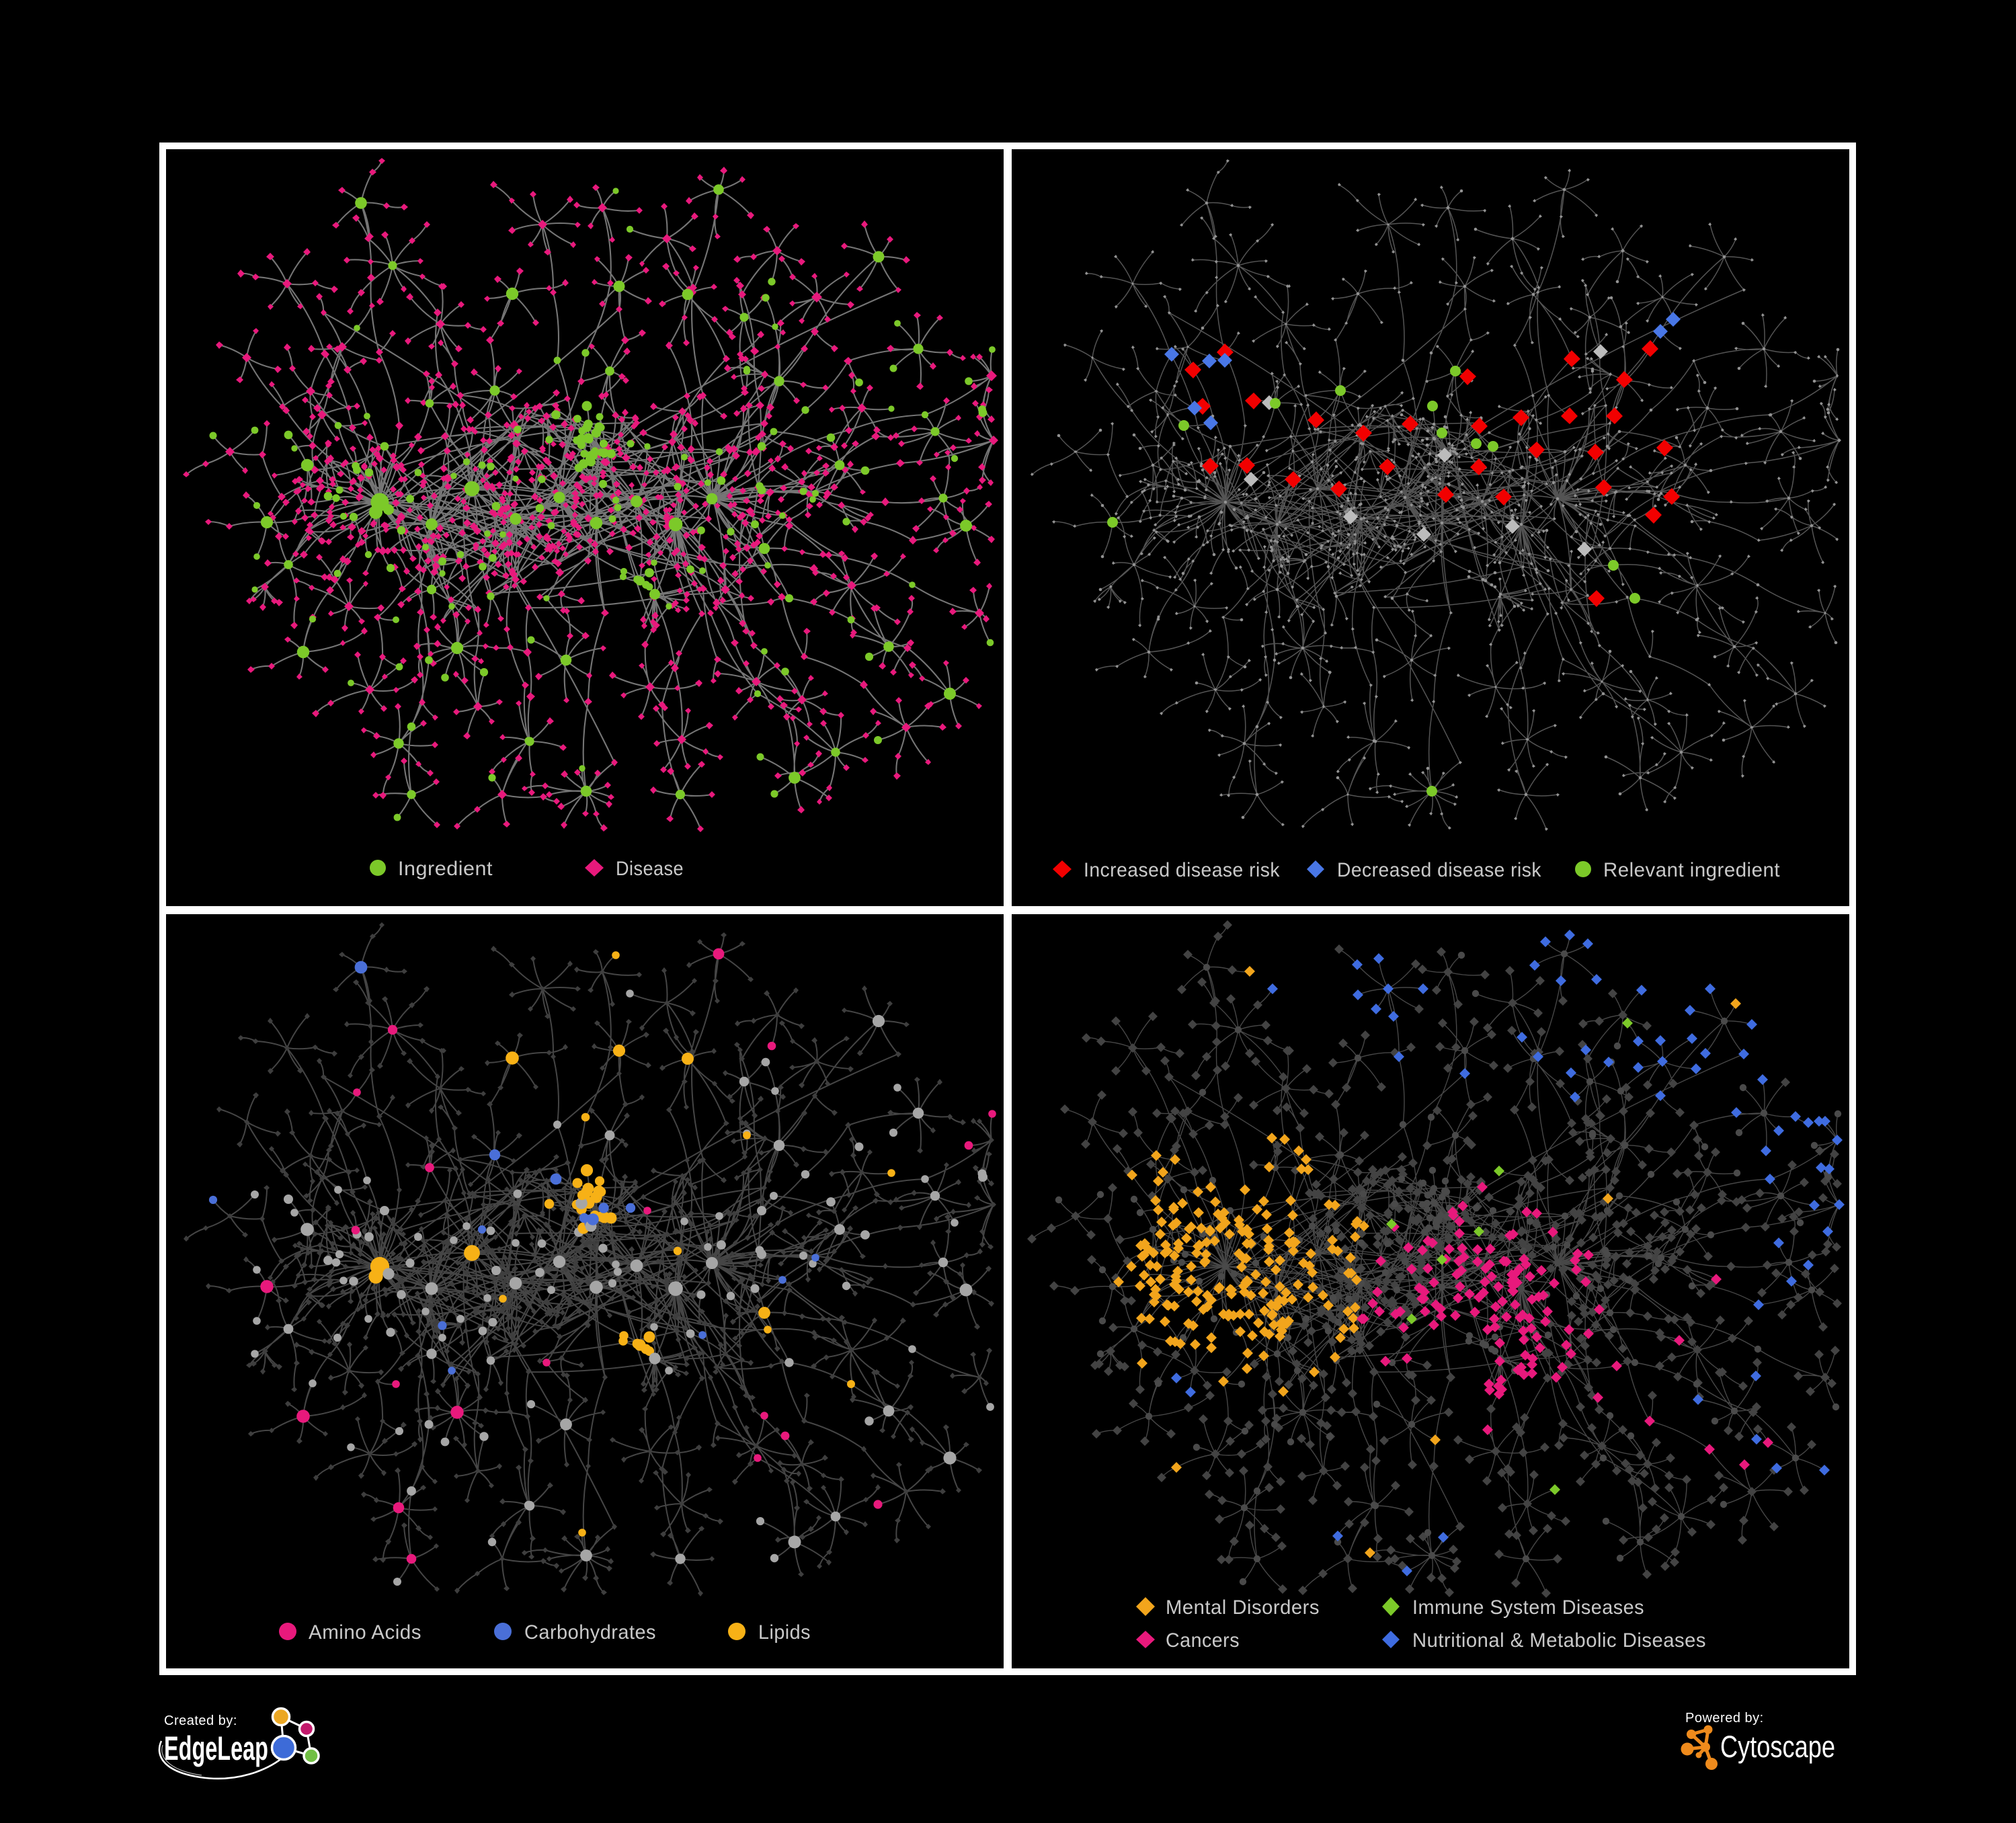 The height and width of the screenshot is (1823, 2016). I want to click on svg-text: Powered by:, so click(1724, 1719).